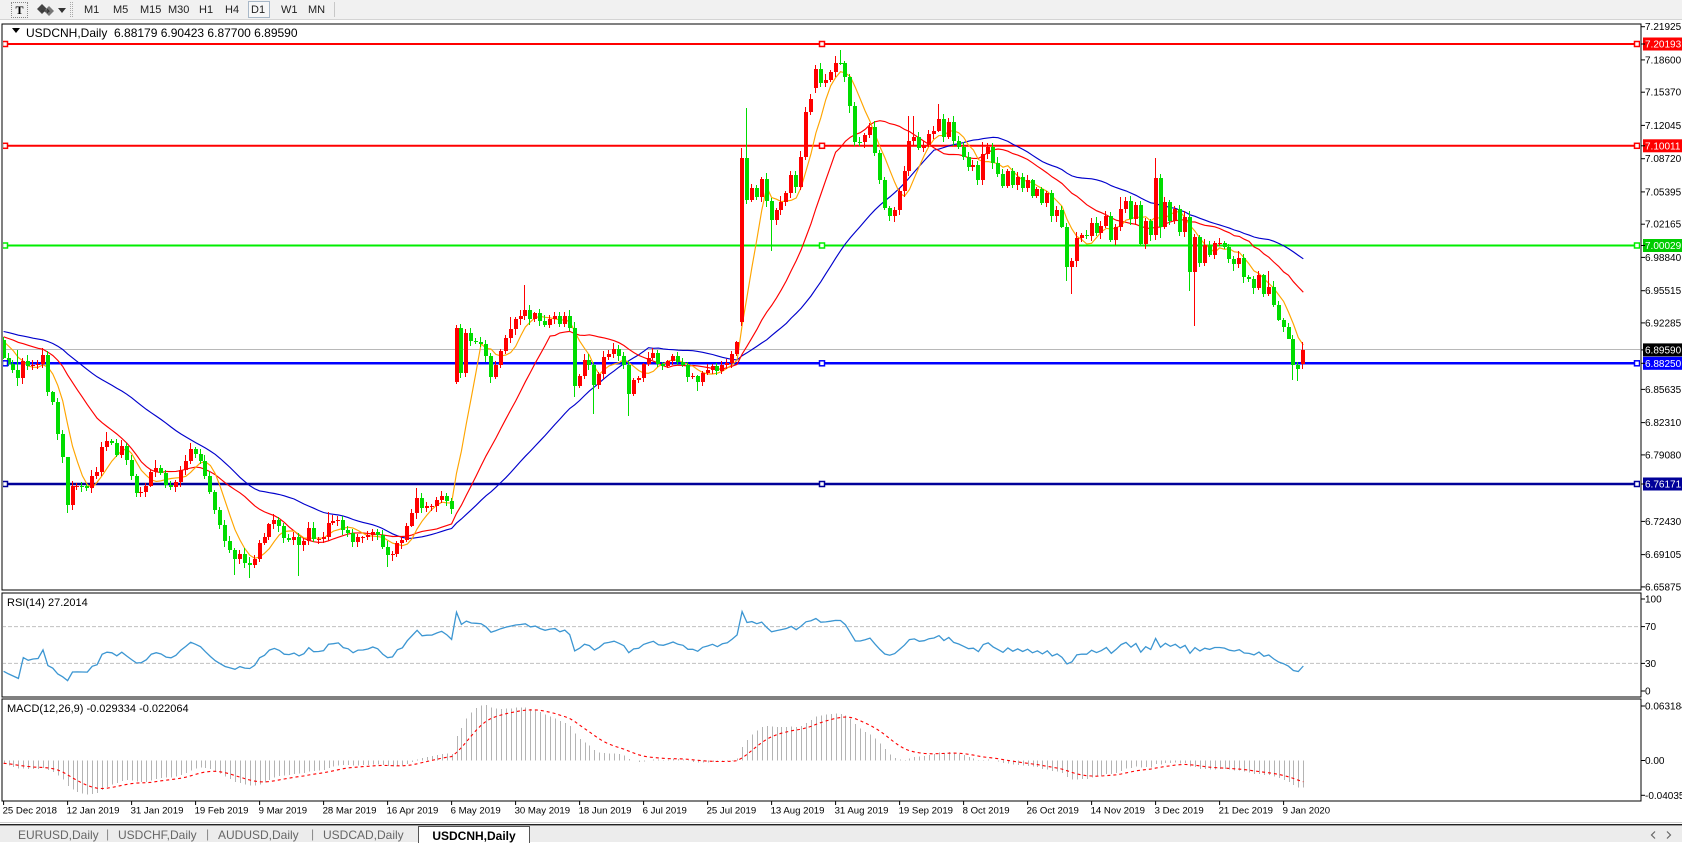 This screenshot has width=1682, height=843. Describe the element at coordinates (1663, 159) in the screenshot. I see `svg-text: 7.08720` at that location.